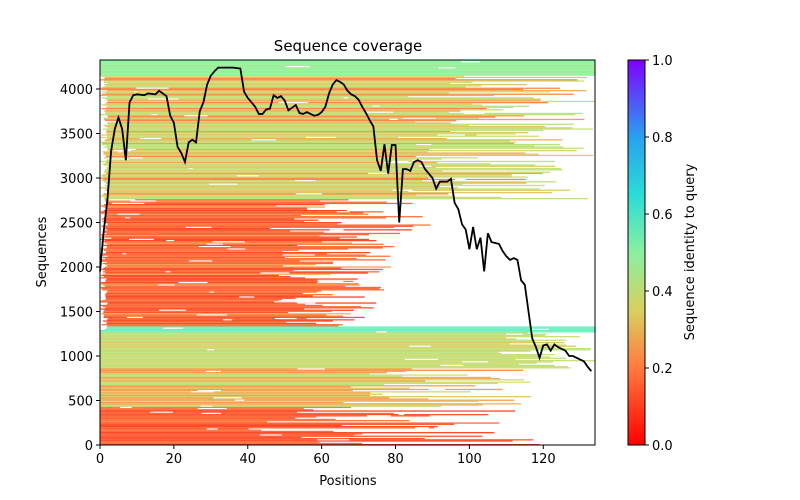 The image size is (800, 500). I want to click on x-tick-label: 120, so click(543, 459).